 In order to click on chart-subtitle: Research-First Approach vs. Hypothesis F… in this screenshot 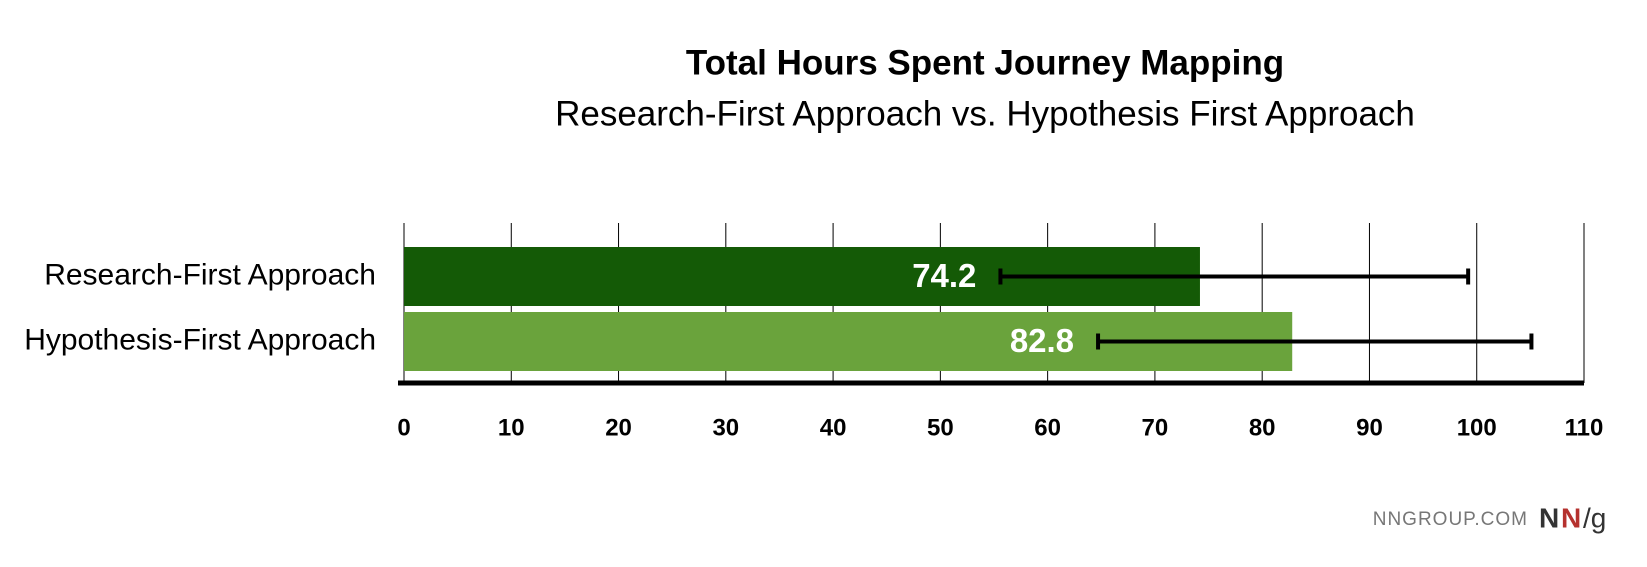, I will do `click(985, 113)`.